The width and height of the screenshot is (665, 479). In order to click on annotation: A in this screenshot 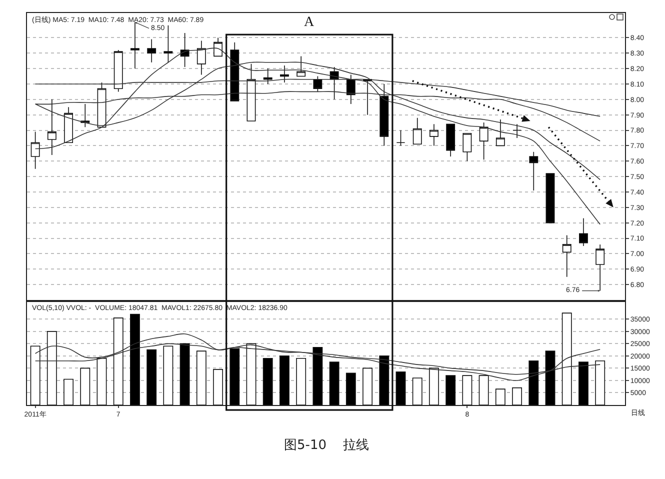, I will do `click(309, 22)`.